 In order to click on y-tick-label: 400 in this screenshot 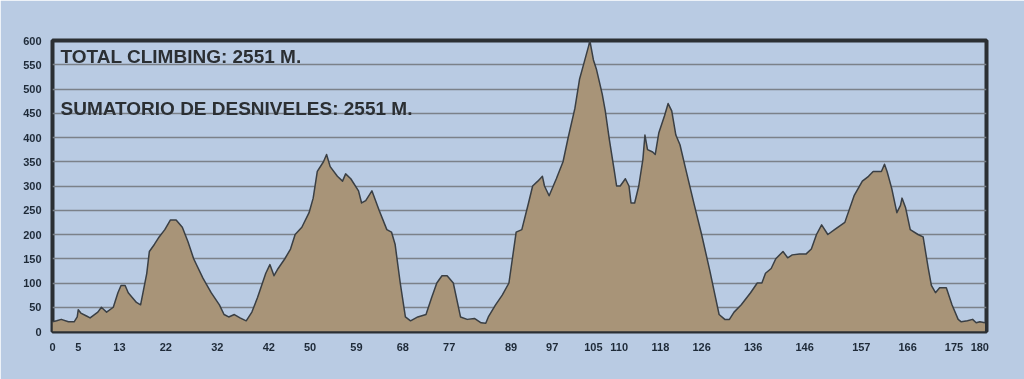, I will do `click(32, 137)`.